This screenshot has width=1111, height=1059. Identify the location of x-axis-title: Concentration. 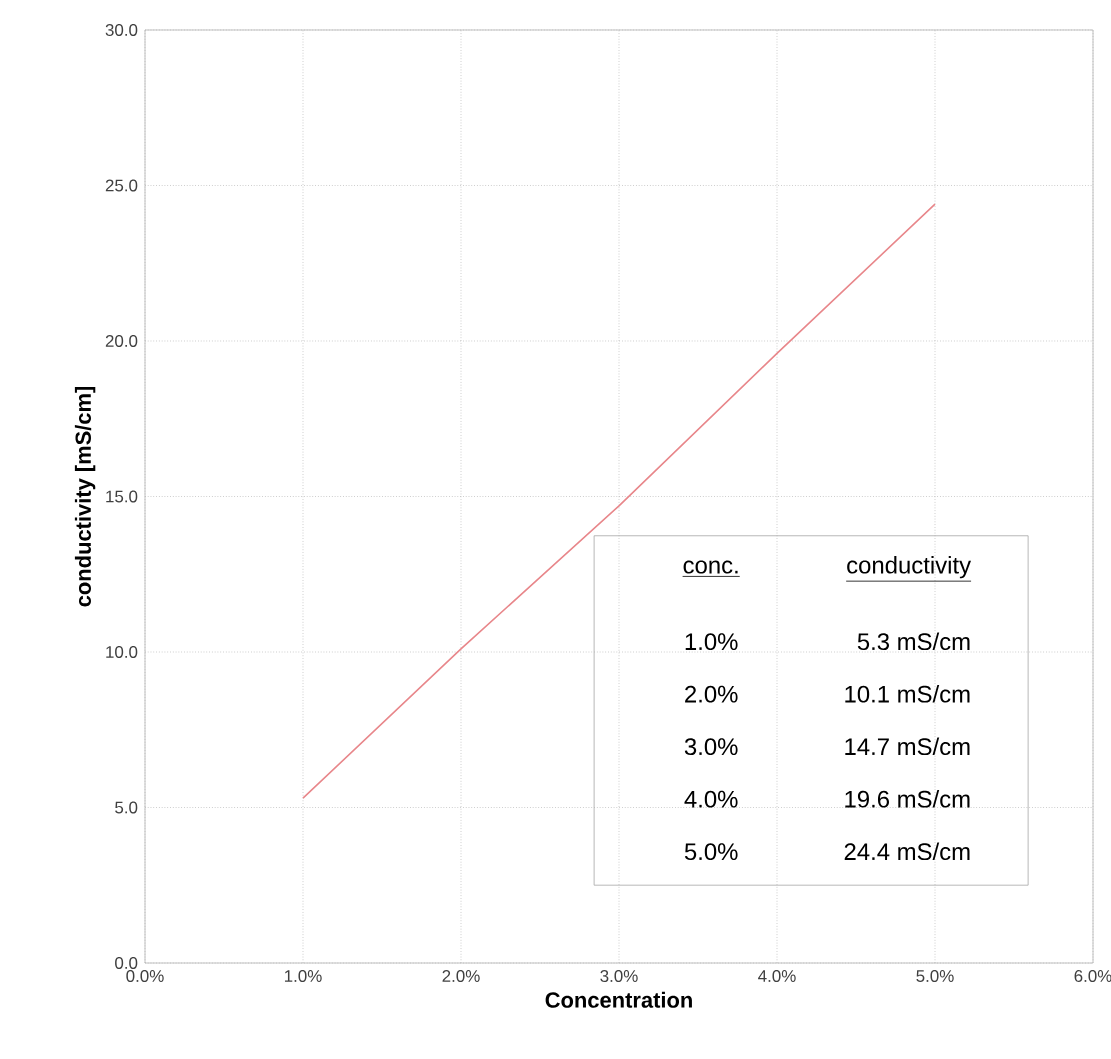
(618, 999).